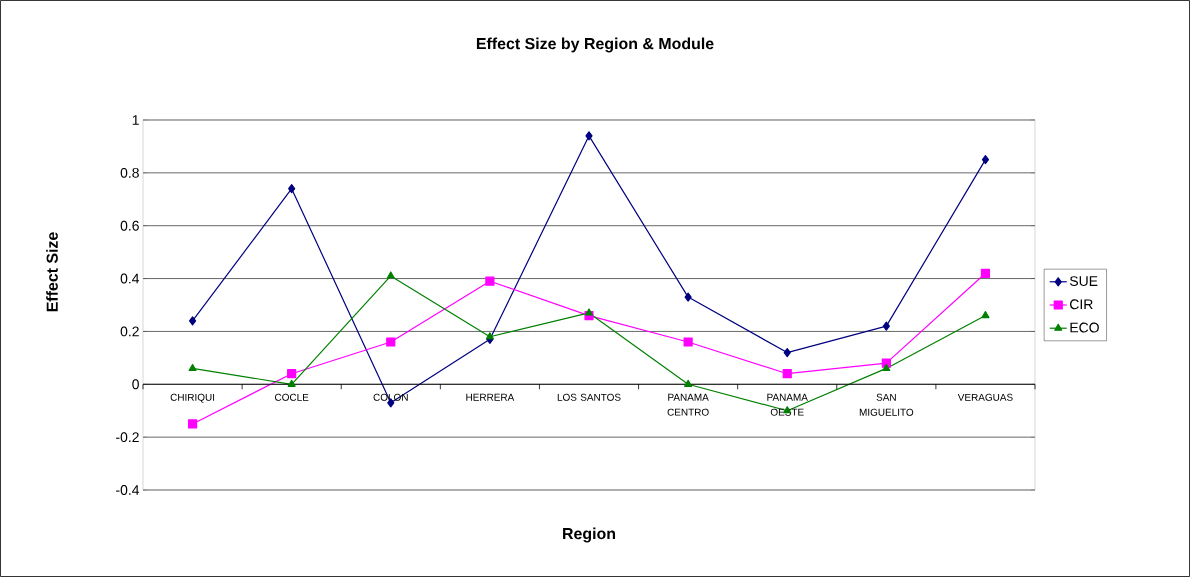  What do you see at coordinates (52, 272) in the screenshot?
I see `y-axis-title: Effect Size` at bounding box center [52, 272].